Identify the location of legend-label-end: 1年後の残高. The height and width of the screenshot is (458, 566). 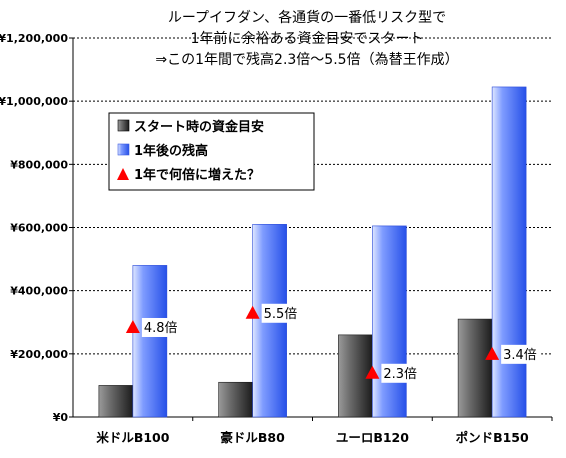
(171, 151).